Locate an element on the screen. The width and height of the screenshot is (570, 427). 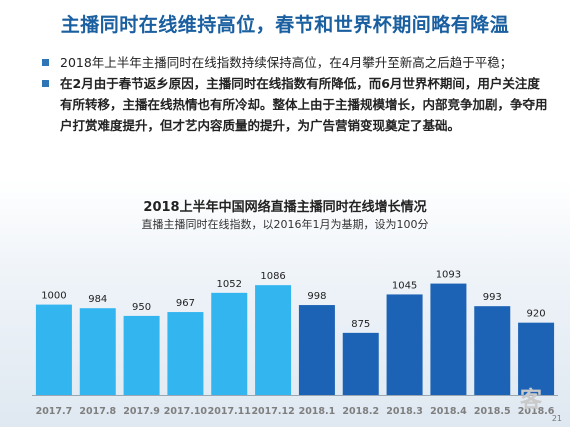
x-tick-label: 2017.9 is located at coordinates (141, 411).